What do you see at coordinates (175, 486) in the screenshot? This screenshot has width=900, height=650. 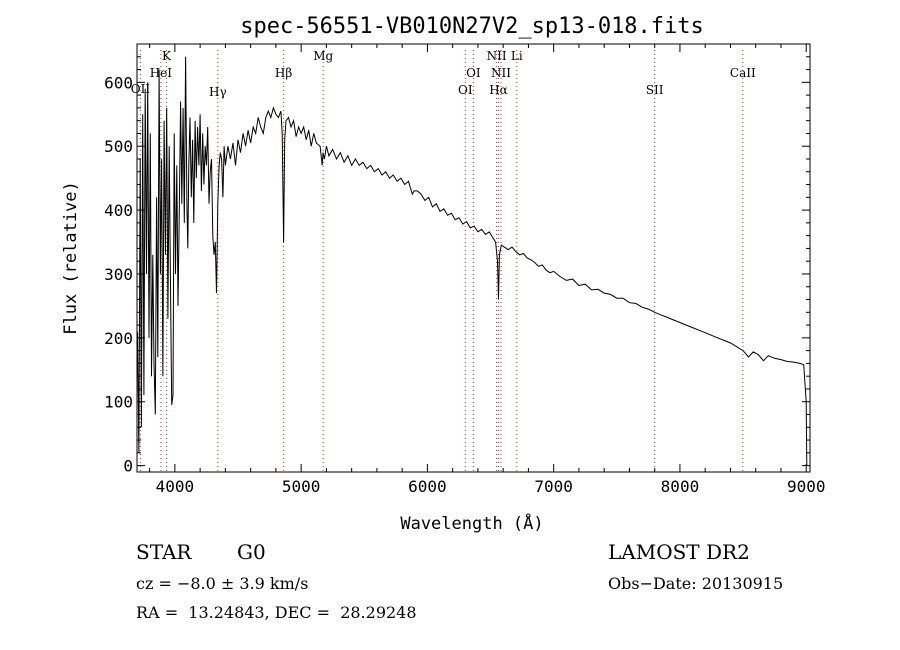 I see `x-tick-label: 4000` at bounding box center [175, 486].